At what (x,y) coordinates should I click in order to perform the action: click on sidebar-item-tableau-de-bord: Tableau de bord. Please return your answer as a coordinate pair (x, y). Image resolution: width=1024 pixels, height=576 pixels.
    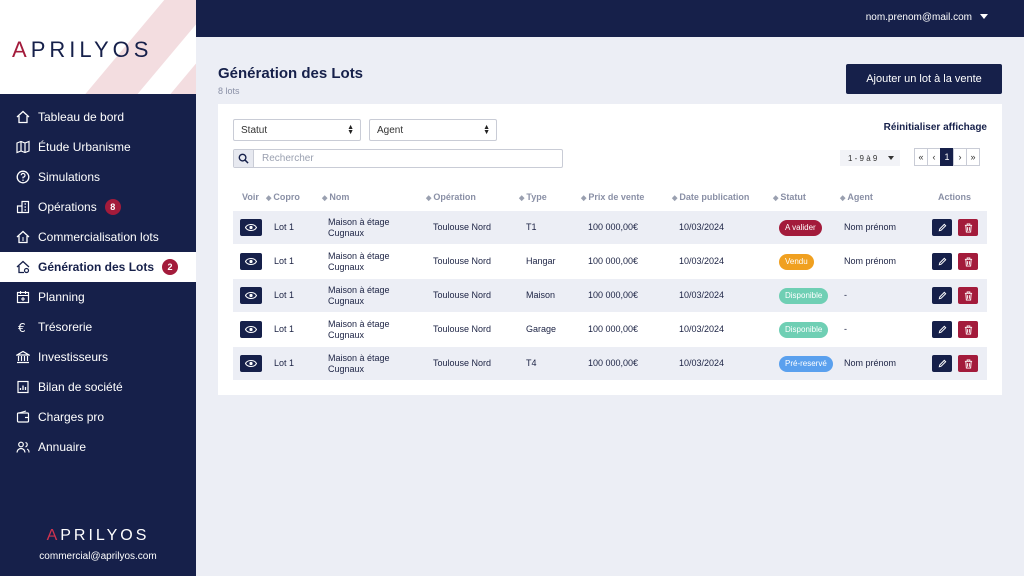
    Looking at the image, I should click on (98, 117).